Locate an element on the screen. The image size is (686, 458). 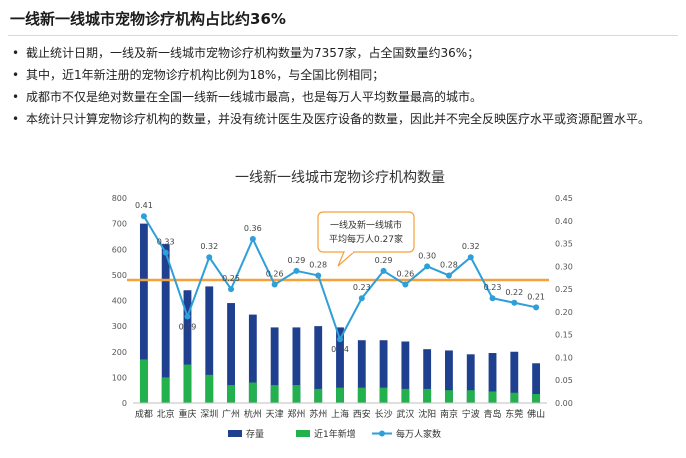
data-label: 0.25 is located at coordinates (231, 278).